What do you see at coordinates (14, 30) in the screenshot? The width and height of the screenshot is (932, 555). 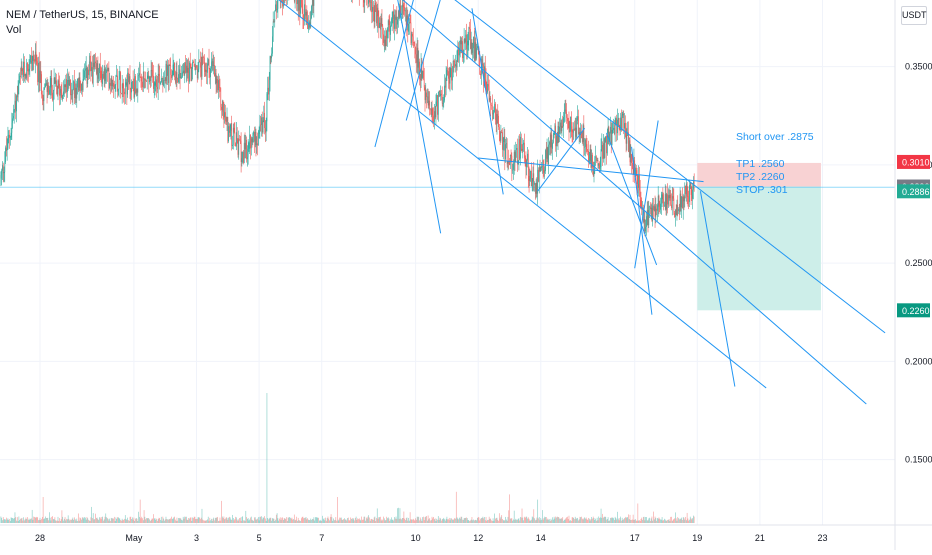 I see `volume-indicator-label: Vol` at bounding box center [14, 30].